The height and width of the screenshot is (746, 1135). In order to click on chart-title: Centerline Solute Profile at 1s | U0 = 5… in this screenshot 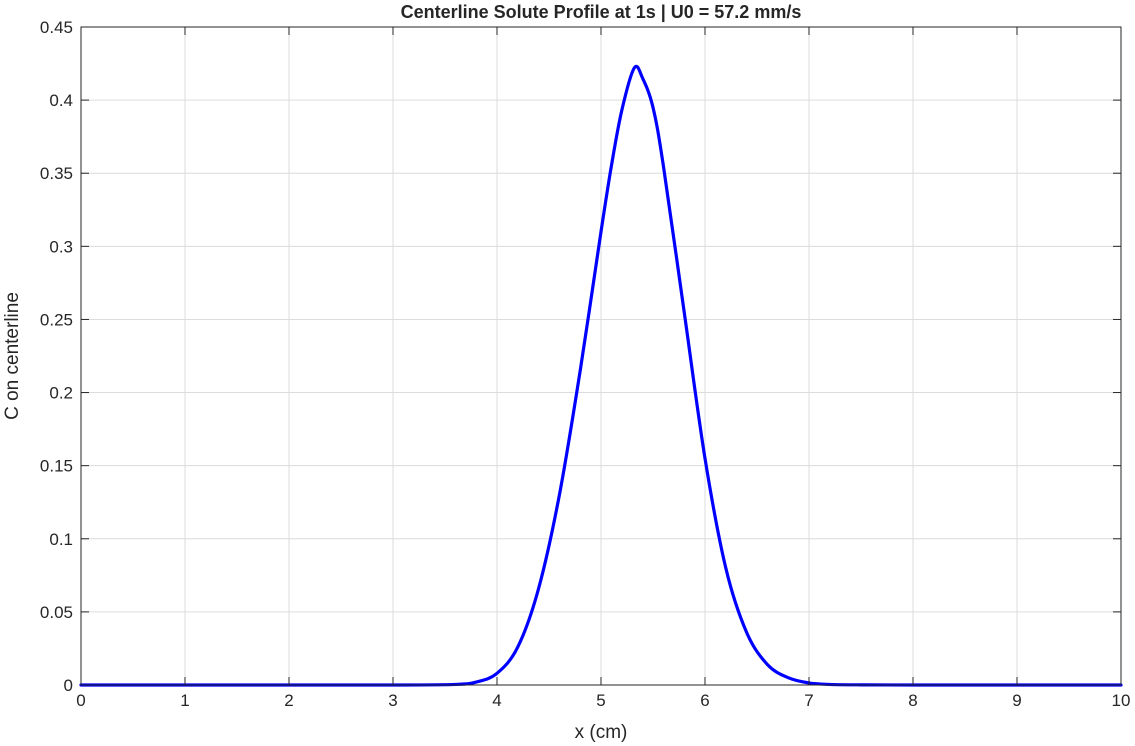, I will do `click(601, 12)`.